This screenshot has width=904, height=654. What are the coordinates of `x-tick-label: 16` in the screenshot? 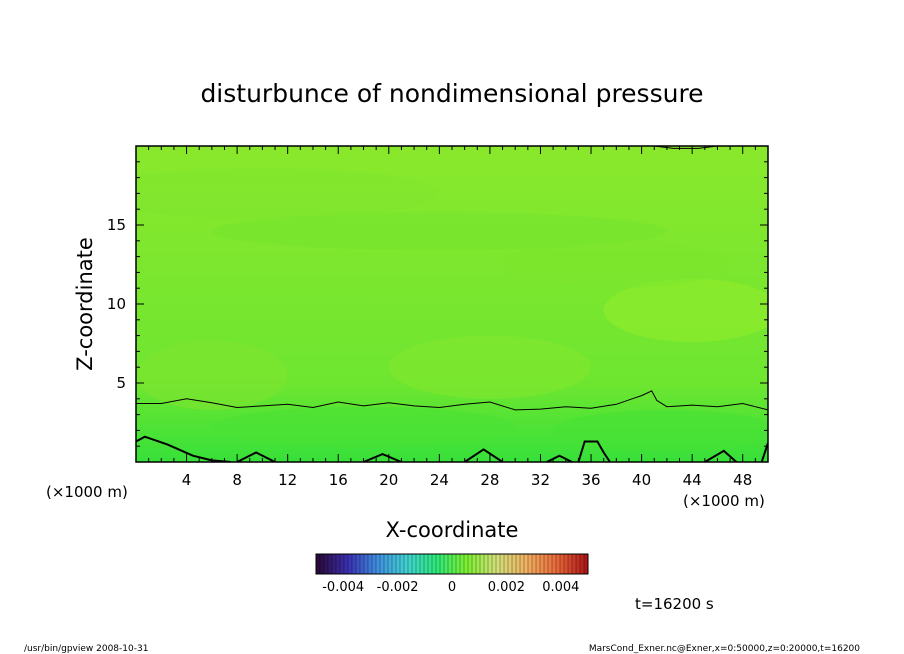 It's located at (338, 480).